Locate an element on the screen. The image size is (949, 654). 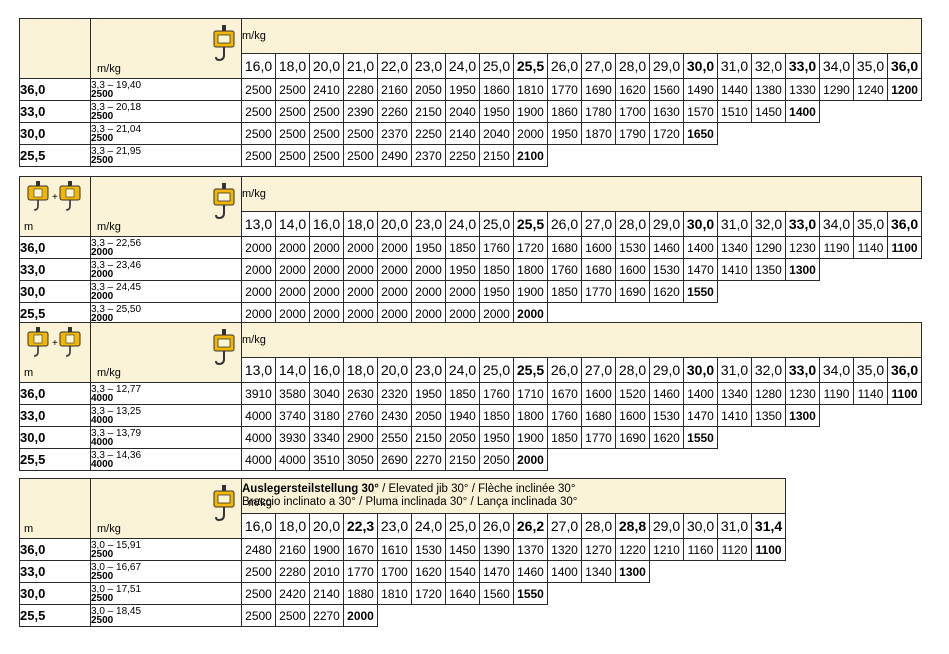
capacity-cell: 2270 is located at coordinates (428, 459).